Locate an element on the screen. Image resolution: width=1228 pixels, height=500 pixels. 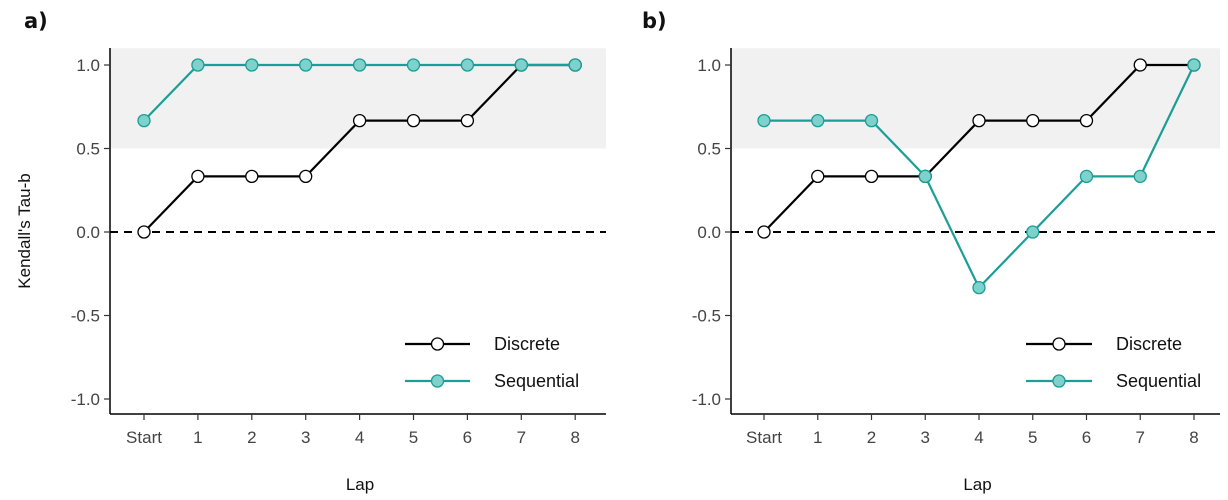
panel-label: a) is located at coordinates (36, 21).